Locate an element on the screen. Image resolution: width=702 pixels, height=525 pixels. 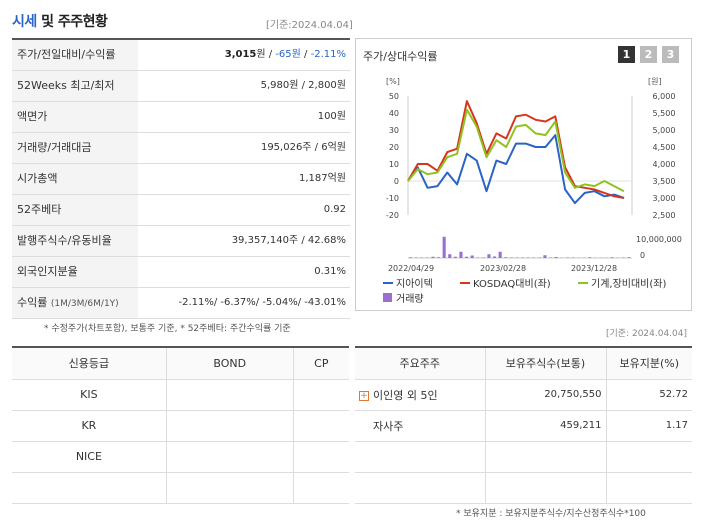
left-tick-label: 0 is located at coordinates (396, 181).